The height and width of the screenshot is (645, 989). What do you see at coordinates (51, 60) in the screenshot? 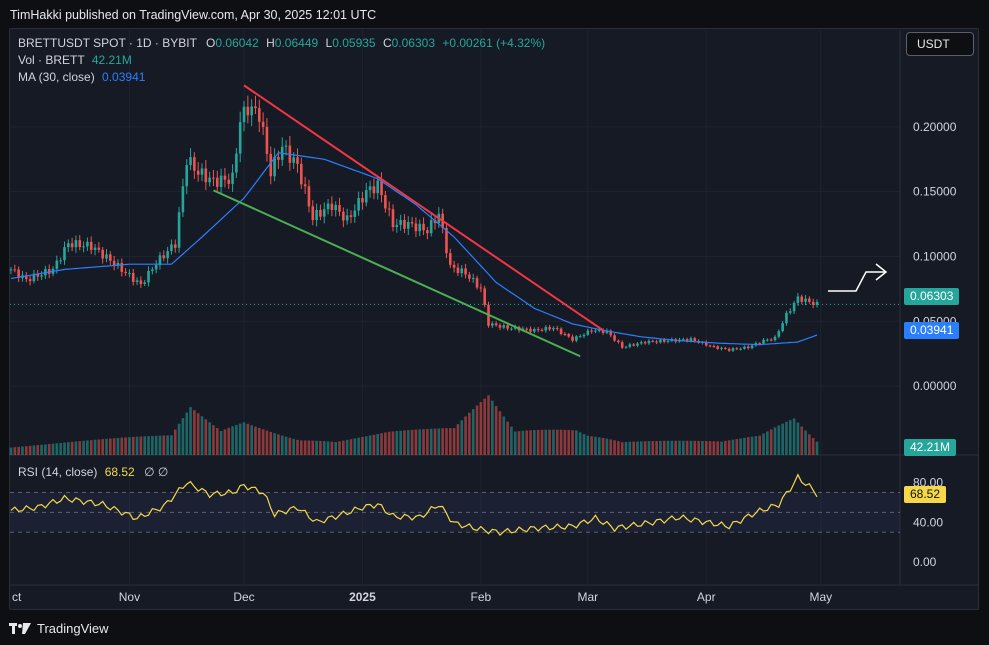
I see `volume-label: Vol · BRETT` at bounding box center [51, 60].